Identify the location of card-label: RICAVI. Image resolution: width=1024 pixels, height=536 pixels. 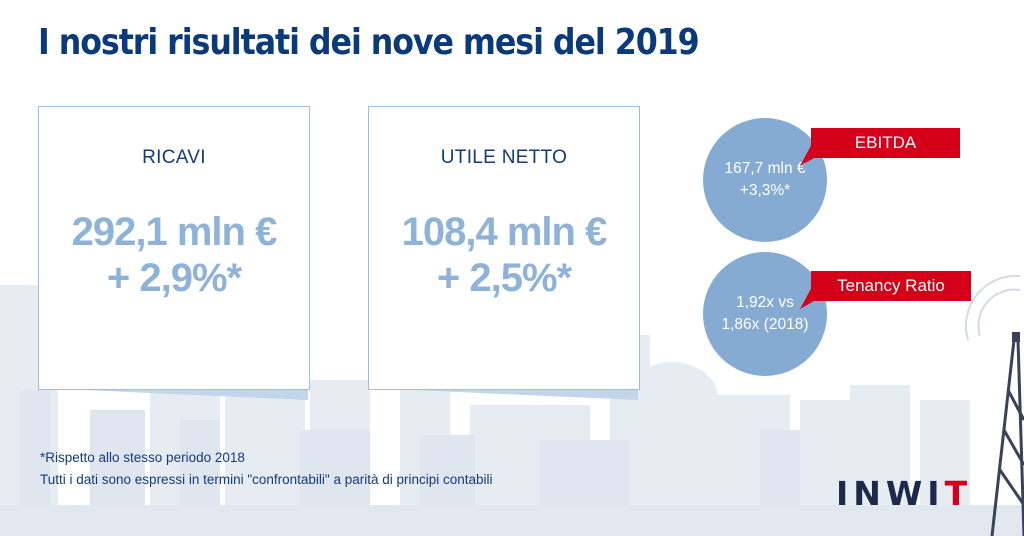
(174, 157).